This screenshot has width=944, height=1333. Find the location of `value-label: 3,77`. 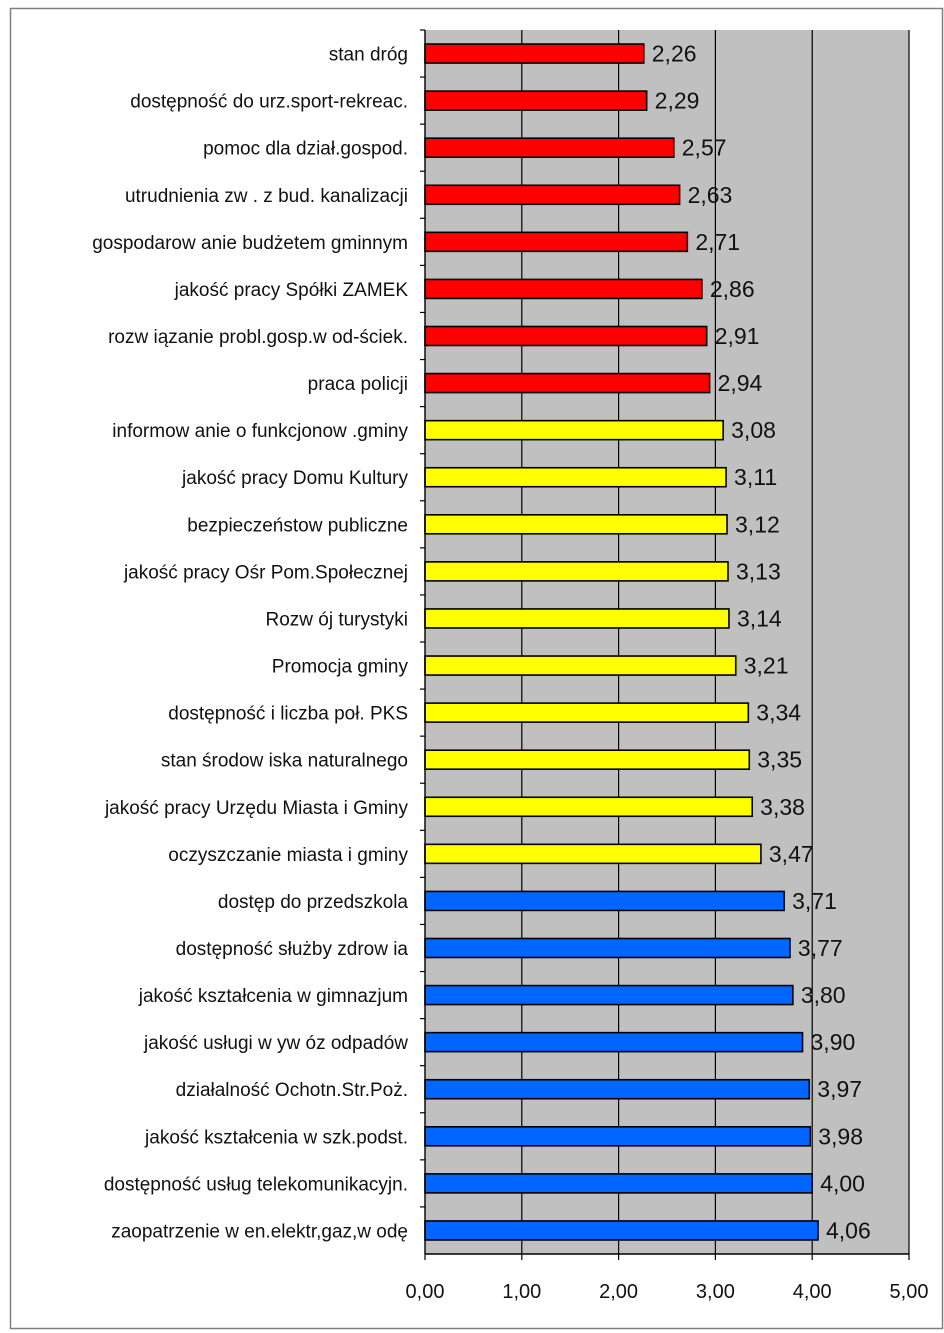

value-label: 3,77 is located at coordinates (820, 948).